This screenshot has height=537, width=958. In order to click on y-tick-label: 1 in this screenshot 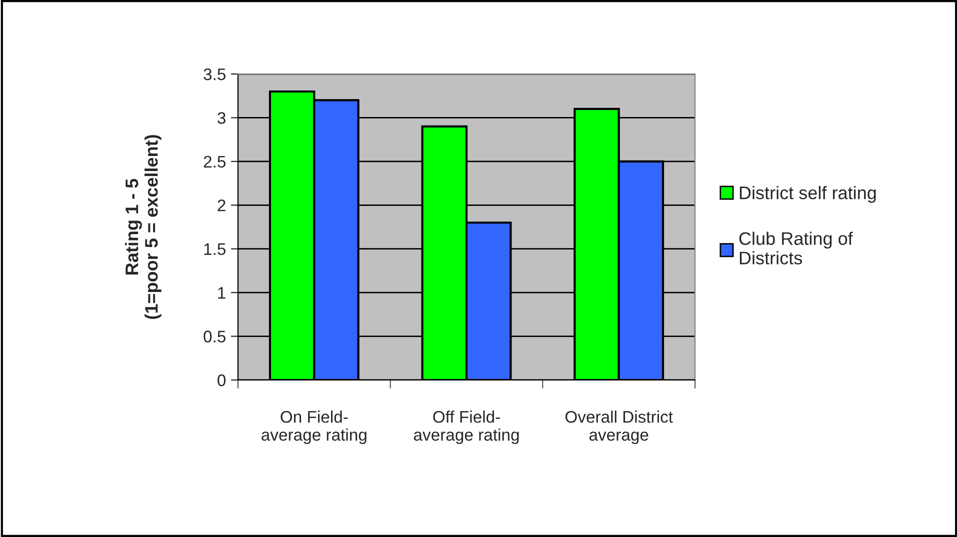, I will do `click(222, 293)`.